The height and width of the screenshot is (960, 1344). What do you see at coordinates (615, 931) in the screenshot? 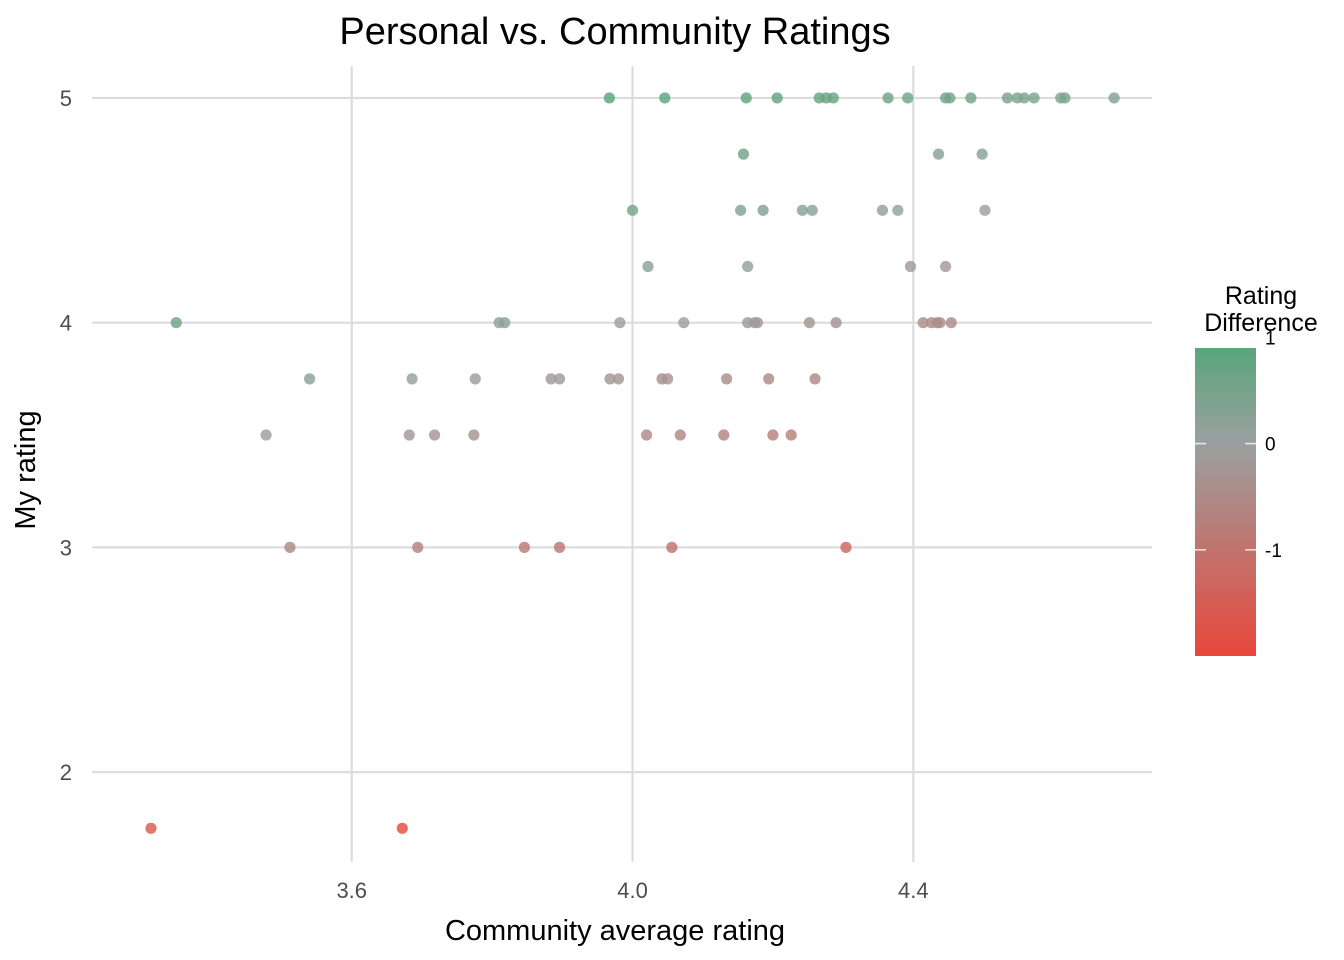
I see `x-axis-title: Community average rating` at bounding box center [615, 931].